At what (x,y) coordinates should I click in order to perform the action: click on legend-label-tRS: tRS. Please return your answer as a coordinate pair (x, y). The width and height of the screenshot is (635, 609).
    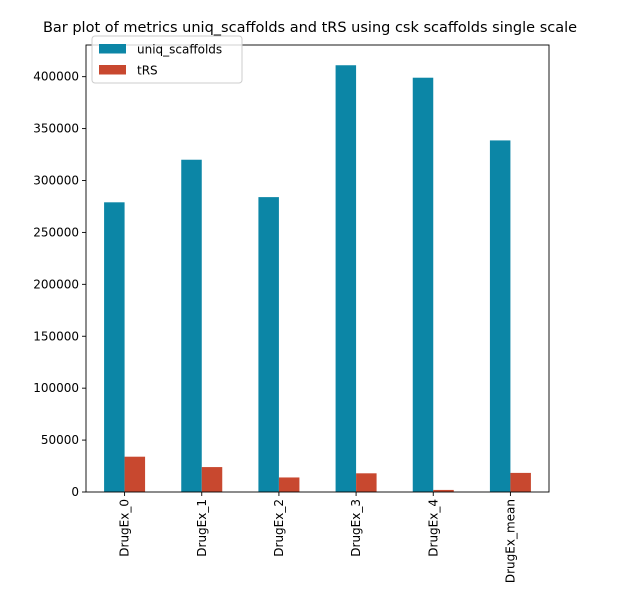
    Looking at the image, I should click on (147, 71).